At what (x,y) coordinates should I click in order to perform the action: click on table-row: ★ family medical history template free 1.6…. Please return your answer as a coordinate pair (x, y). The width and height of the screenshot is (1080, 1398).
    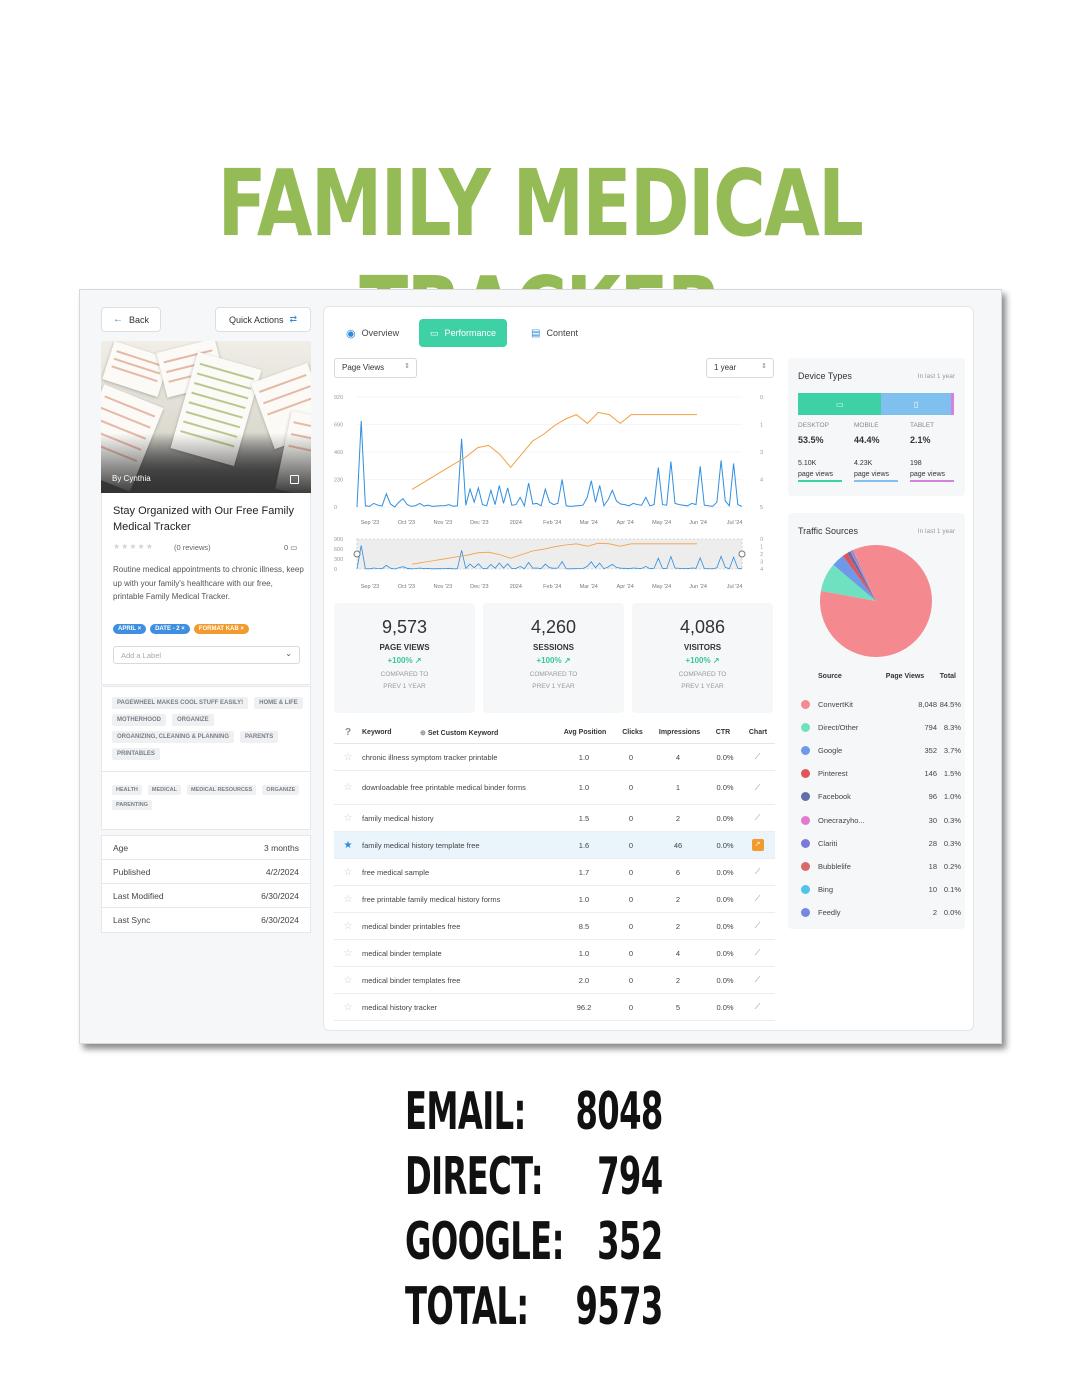
    Looking at the image, I should click on (554, 845).